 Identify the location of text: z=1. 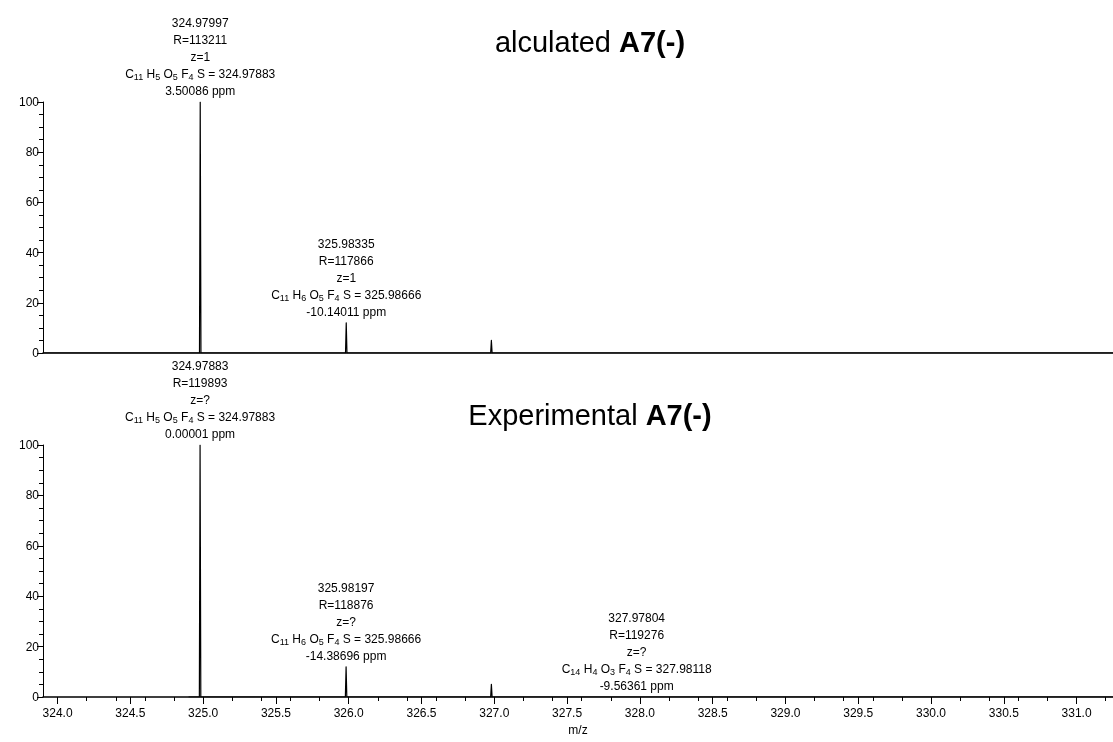
(200, 57).